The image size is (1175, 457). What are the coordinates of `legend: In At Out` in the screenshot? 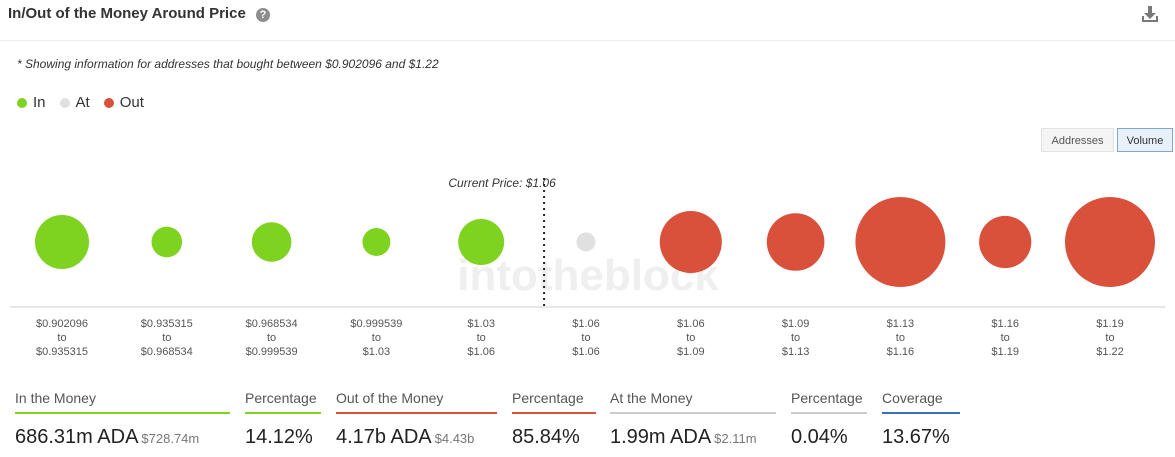 It's located at (80, 102).